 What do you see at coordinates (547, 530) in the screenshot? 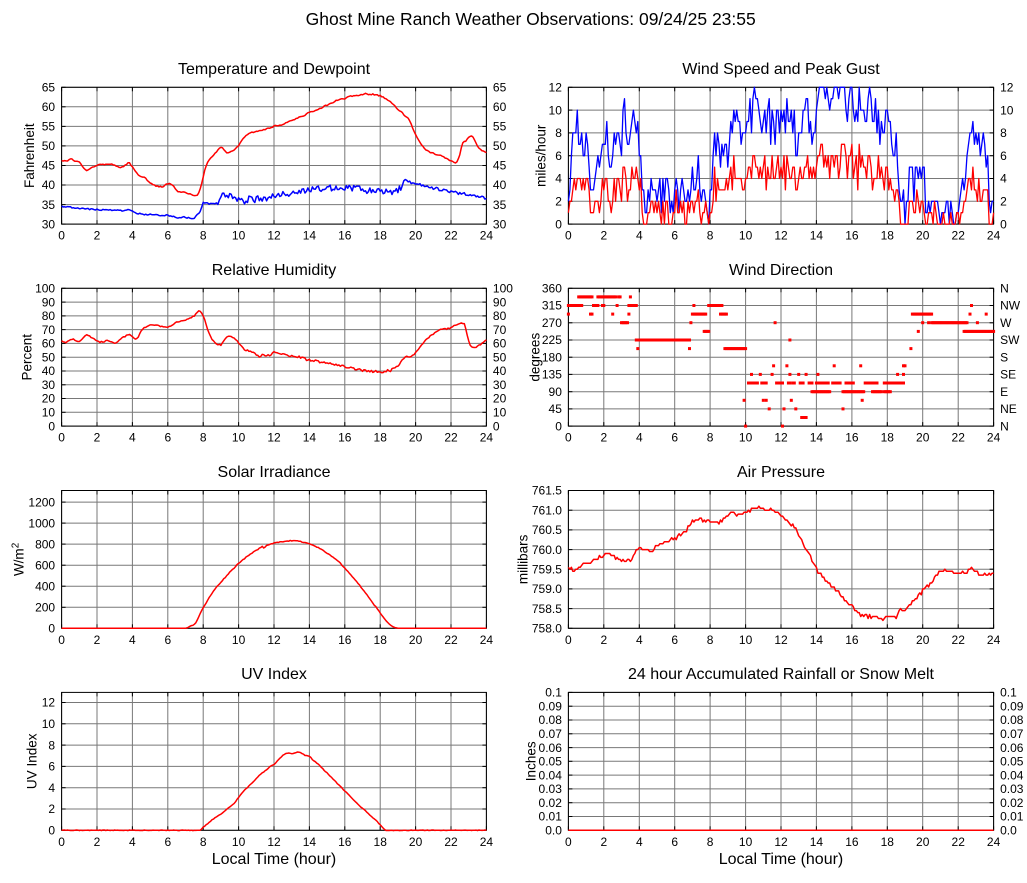
I see `svg-text: 760.5` at bounding box center [547, 530].